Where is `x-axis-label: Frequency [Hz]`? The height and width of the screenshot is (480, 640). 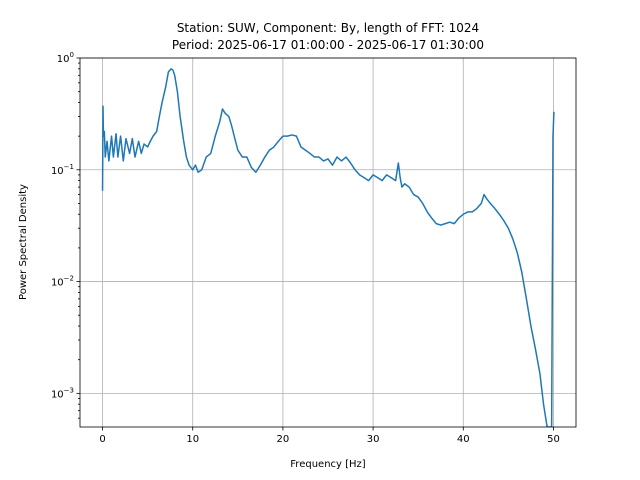 x-axis-label: Frequency [Hz] is located at coordinates (328, 464).